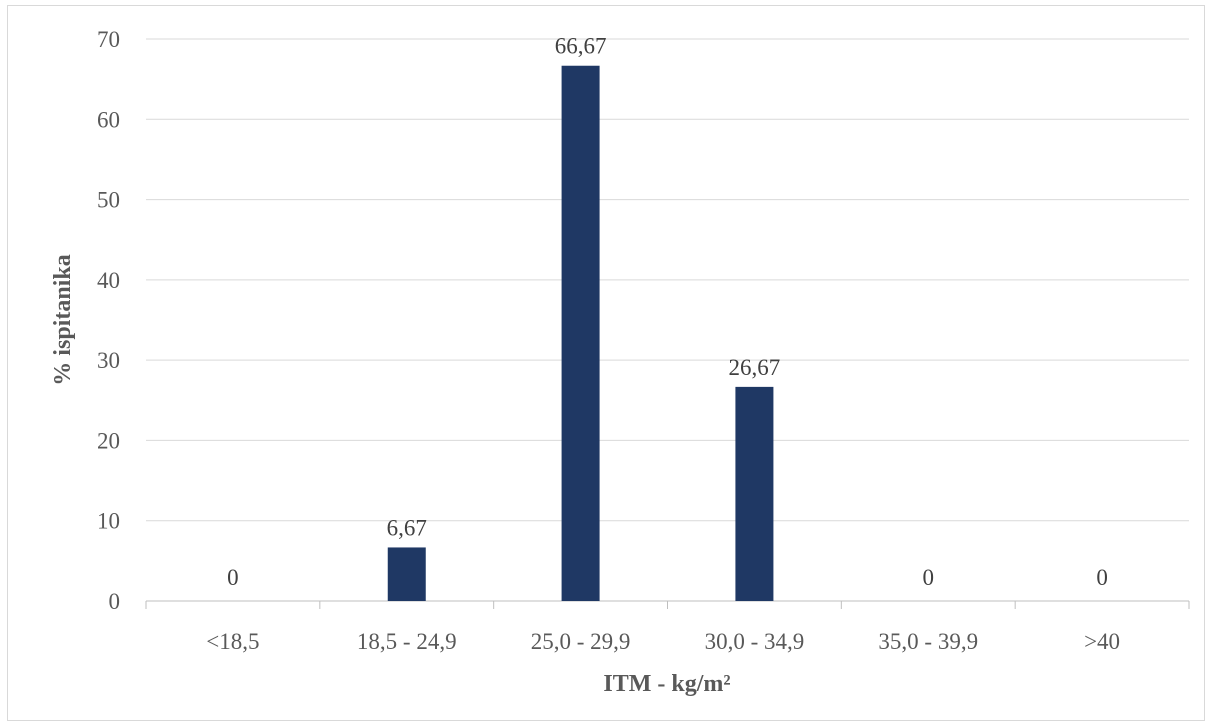  What do you see at coordinates (108, 280) in the screenshot?
I see `y-tick-label: 40` at bounding box center [108, 280].